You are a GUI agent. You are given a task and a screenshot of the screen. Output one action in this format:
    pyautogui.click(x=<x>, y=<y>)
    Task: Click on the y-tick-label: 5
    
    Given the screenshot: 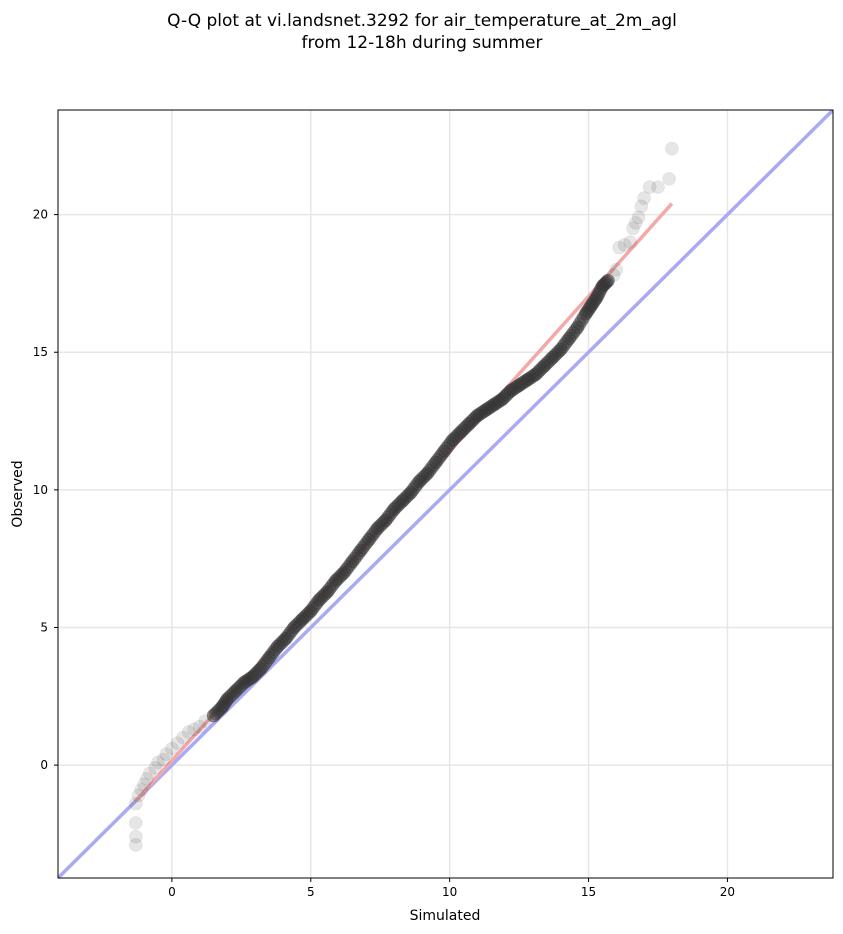 What is the action you would take?
    pyautogui.click(x=44, y=628)
    